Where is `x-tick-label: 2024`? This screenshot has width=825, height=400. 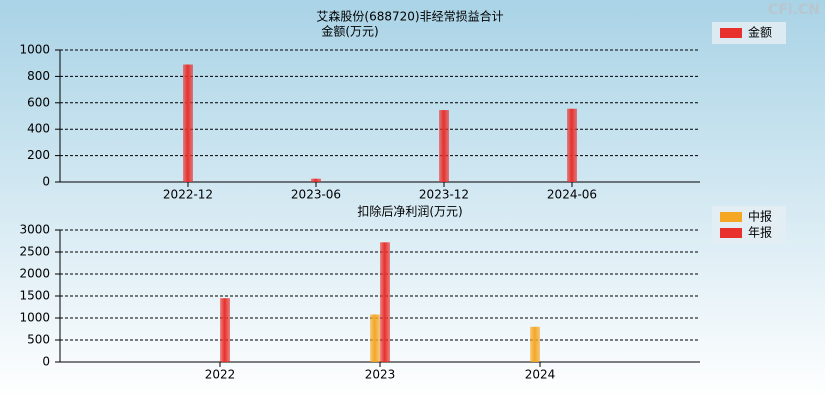 x-tick-label: 2024 is located at coordinates (540, 375).